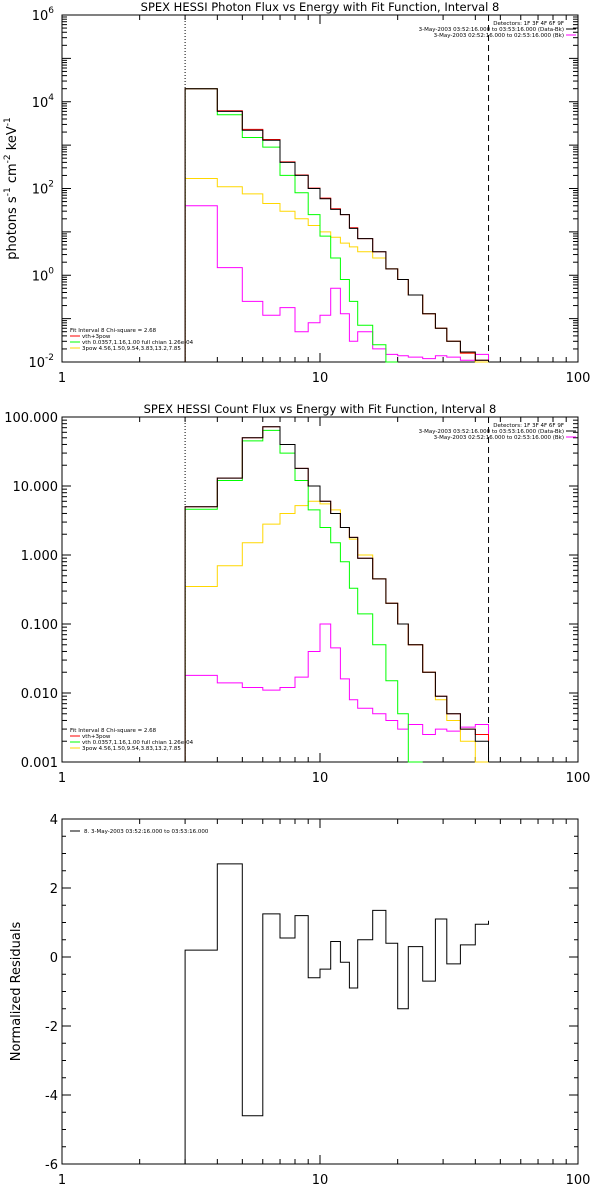  I want to click on y-tick-label: -6, so click(51, 1165).